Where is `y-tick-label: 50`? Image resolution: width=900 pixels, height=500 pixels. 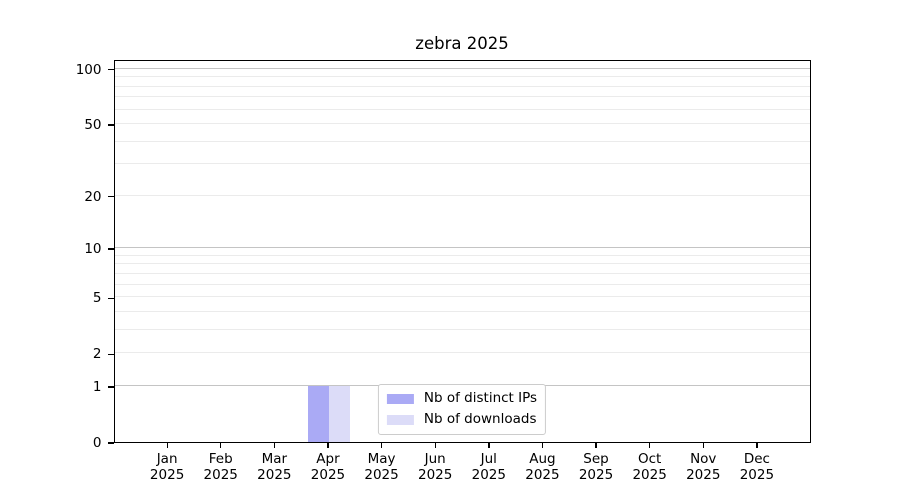
y-tick-label: 50 is located at coordinates (93, 125).